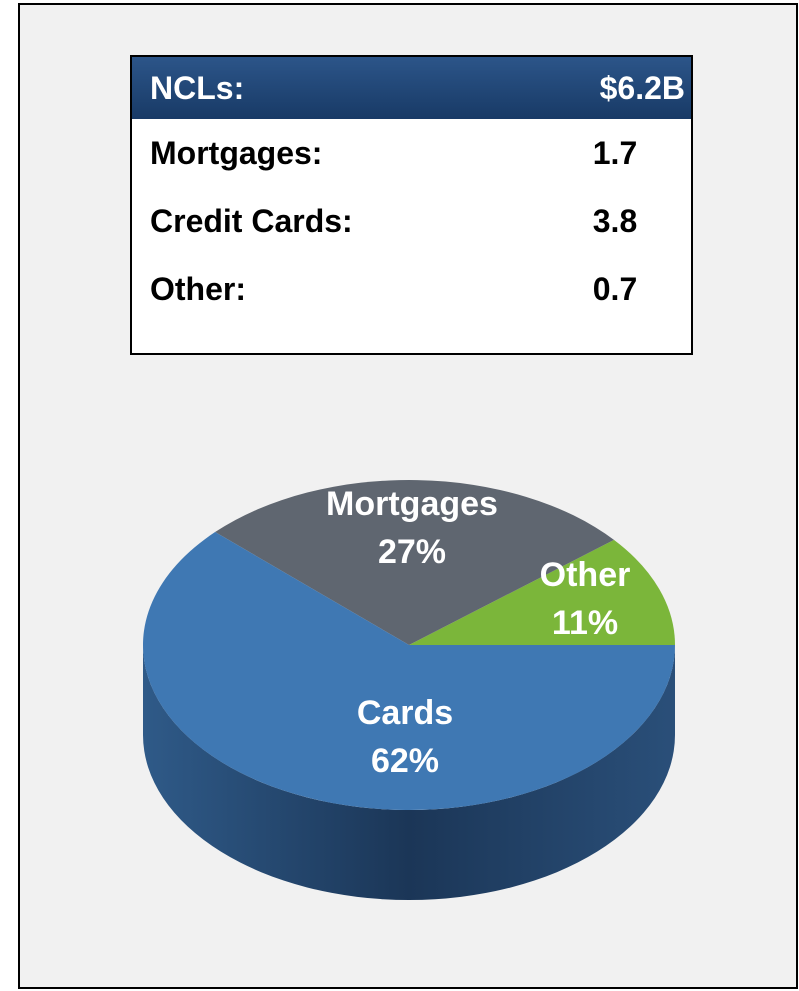  Describe the element at coordinates (412, 552) in the screenshot. I see `slice-value-label: 27%` at that location.